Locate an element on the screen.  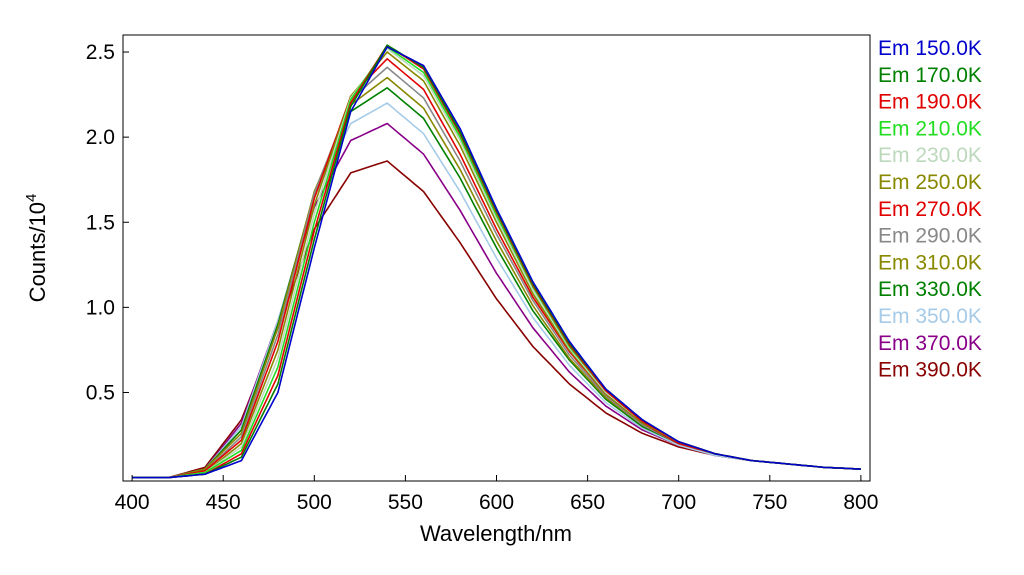
legend-entry-em-210-0k: Em 210.0K is located at coordinates (930, 128).